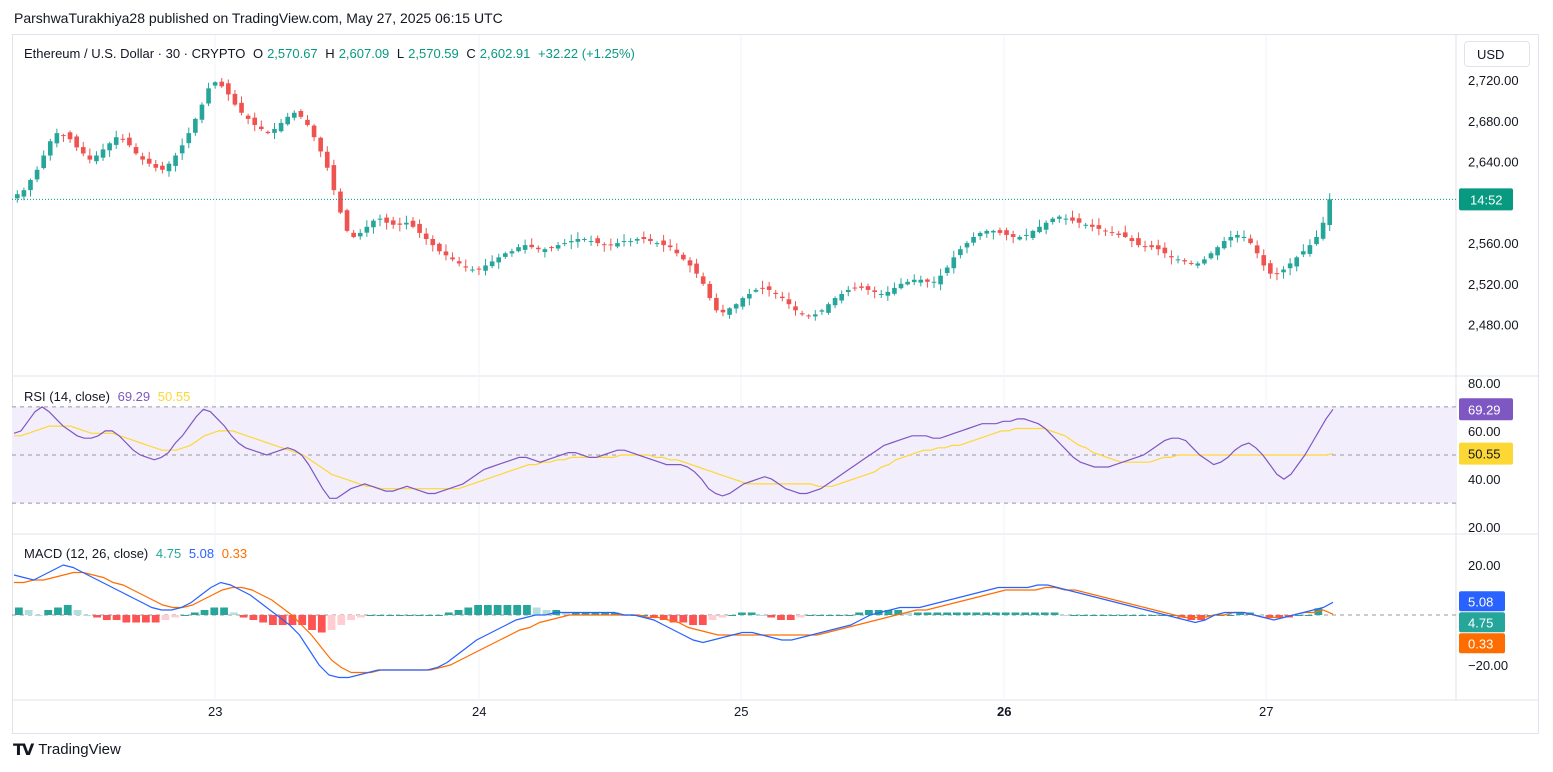 This screenshot has height=772, width=1553. I want to click on macd-pane, so click(734, 621).